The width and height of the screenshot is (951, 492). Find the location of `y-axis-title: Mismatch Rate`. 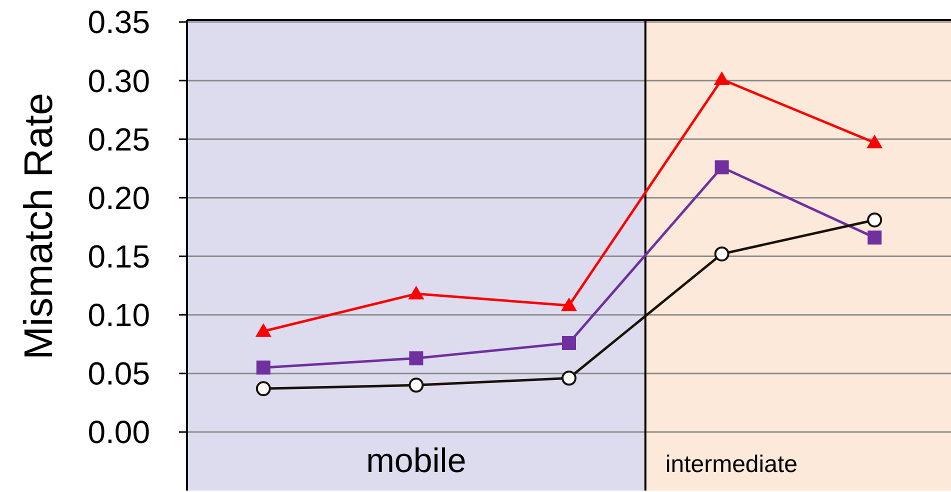

y-axis-title: Mismatch Rate is located at coordinates (39, 226).